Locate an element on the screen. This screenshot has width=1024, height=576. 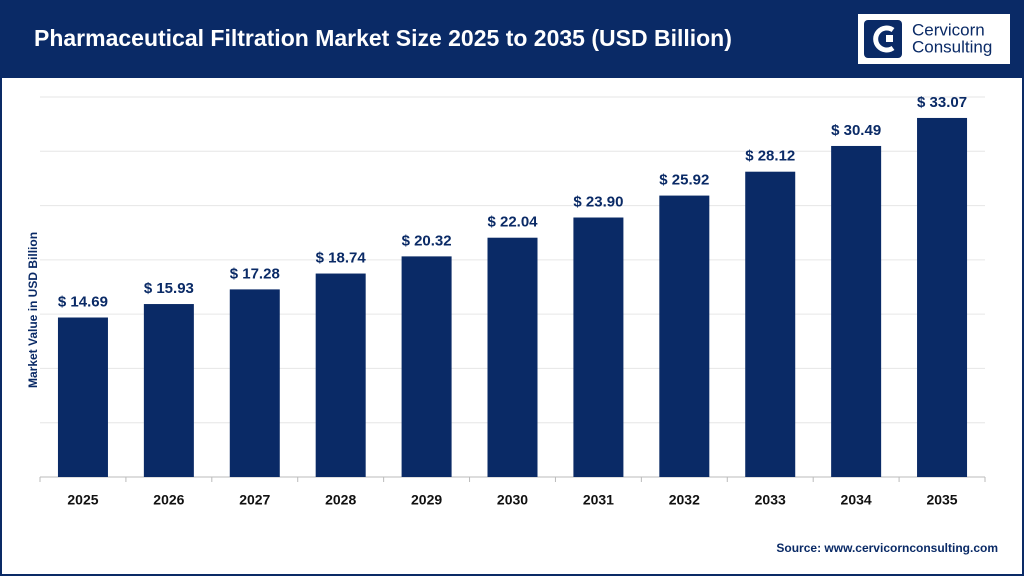
x-tick-label: 2025 is located at coordinates (82, 500).